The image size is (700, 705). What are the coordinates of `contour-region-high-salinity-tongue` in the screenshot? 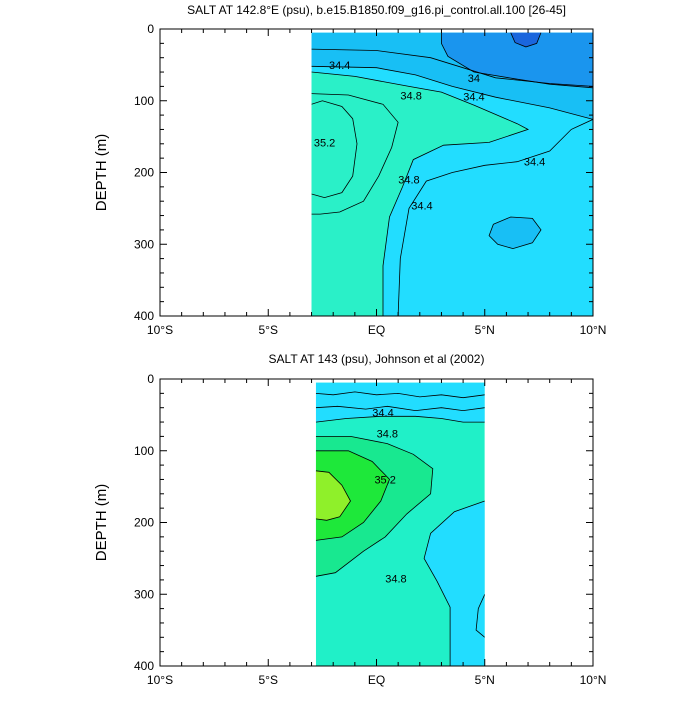 It's located at (419, 194).